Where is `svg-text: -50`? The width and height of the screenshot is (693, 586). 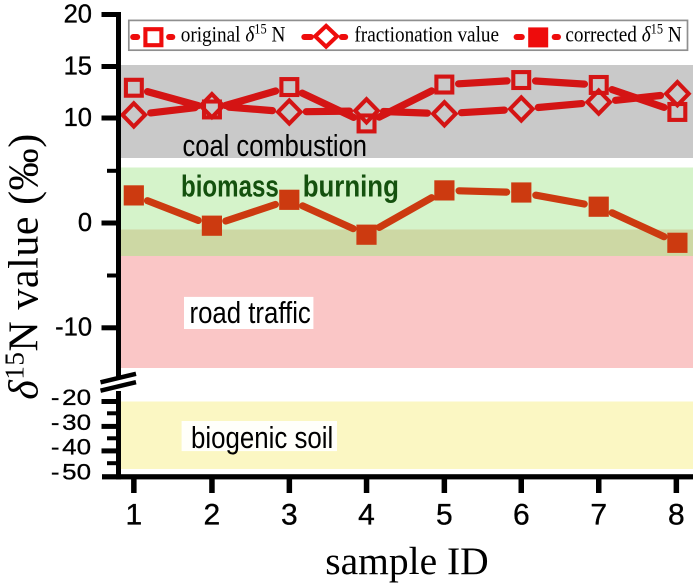 svg-text: -50 is located at coordinates (71, 472).